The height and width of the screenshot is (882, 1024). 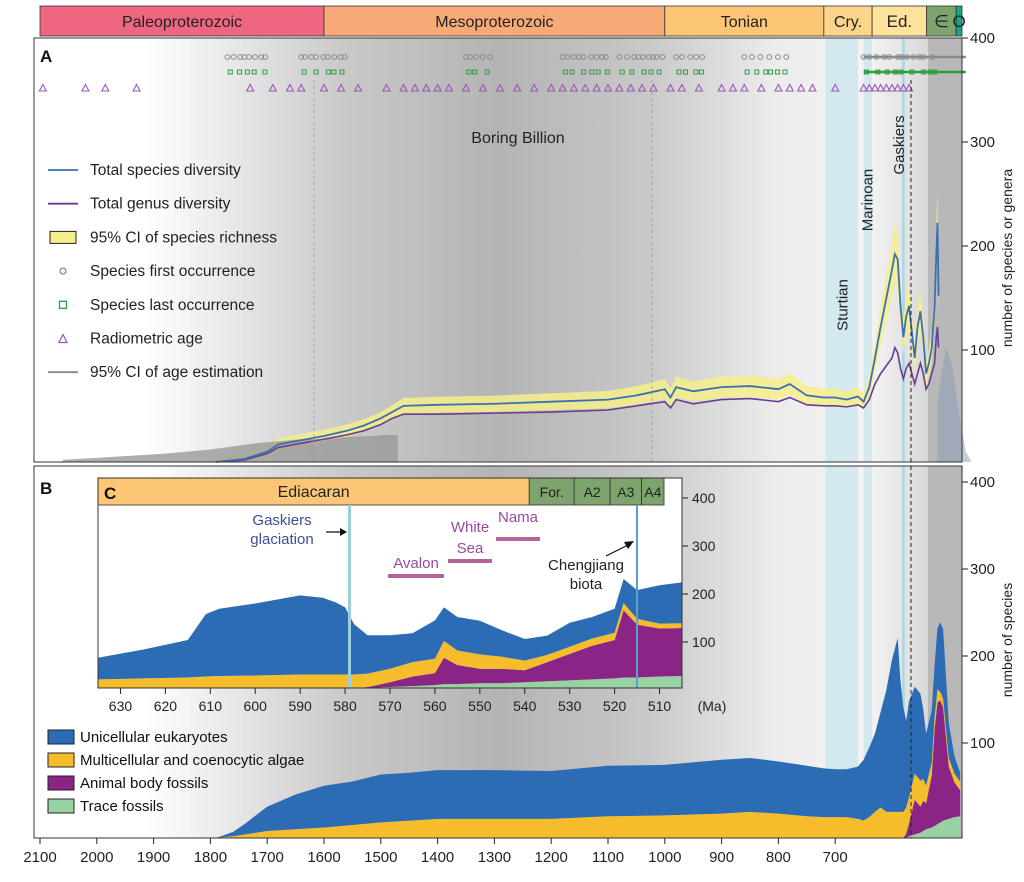 I want to click on main-xtick-label-1300: 1300, so click(x=494, y=857).